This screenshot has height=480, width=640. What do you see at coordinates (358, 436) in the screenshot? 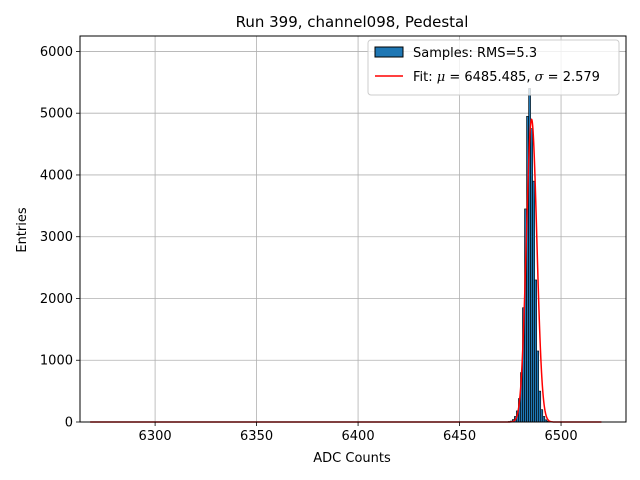
I see `x-tick-label: 6400` at bounding box center [358, 436].